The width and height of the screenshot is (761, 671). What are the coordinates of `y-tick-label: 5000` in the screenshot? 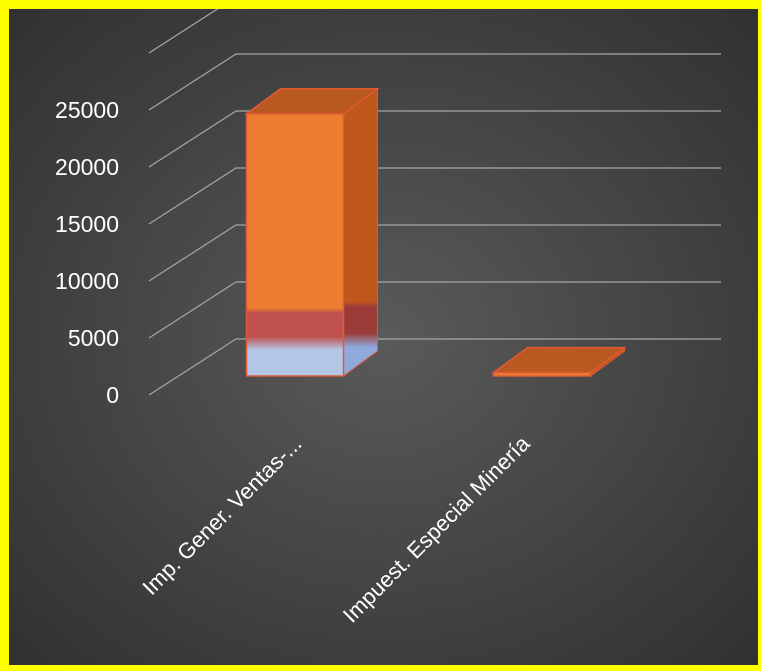 It's located at (93, 338).